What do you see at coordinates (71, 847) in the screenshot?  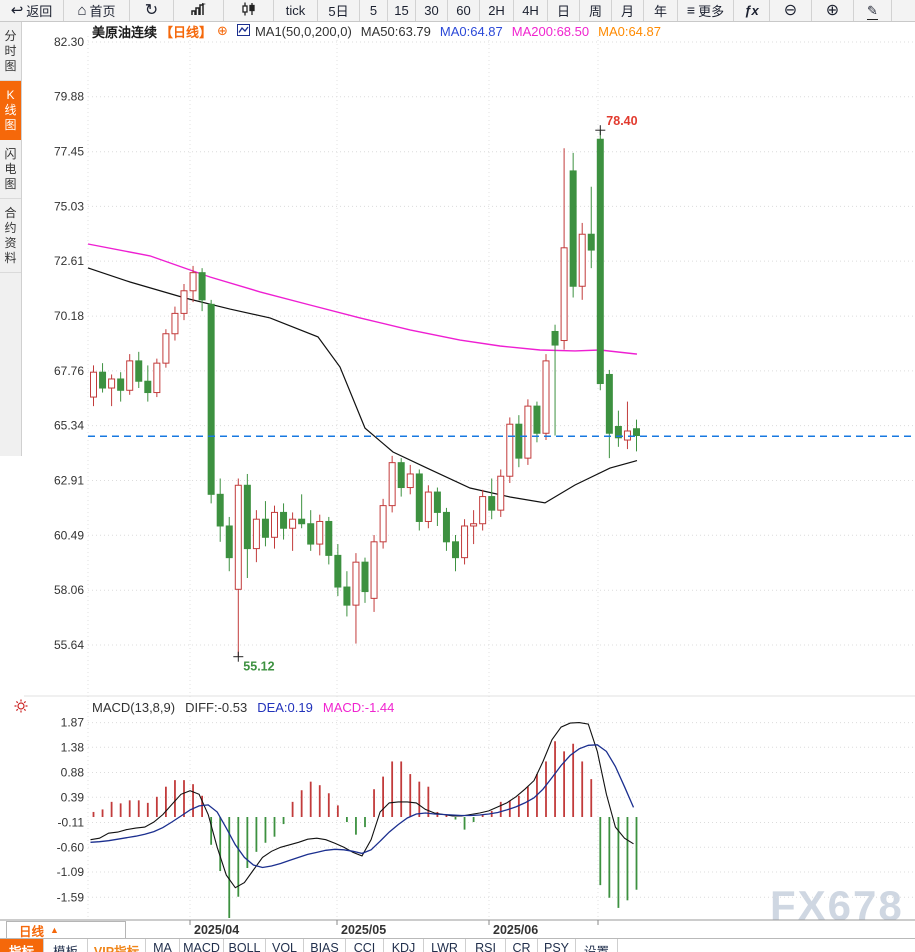 I see `macd-axis-label: -0.60` at bounding box center [71, 847].